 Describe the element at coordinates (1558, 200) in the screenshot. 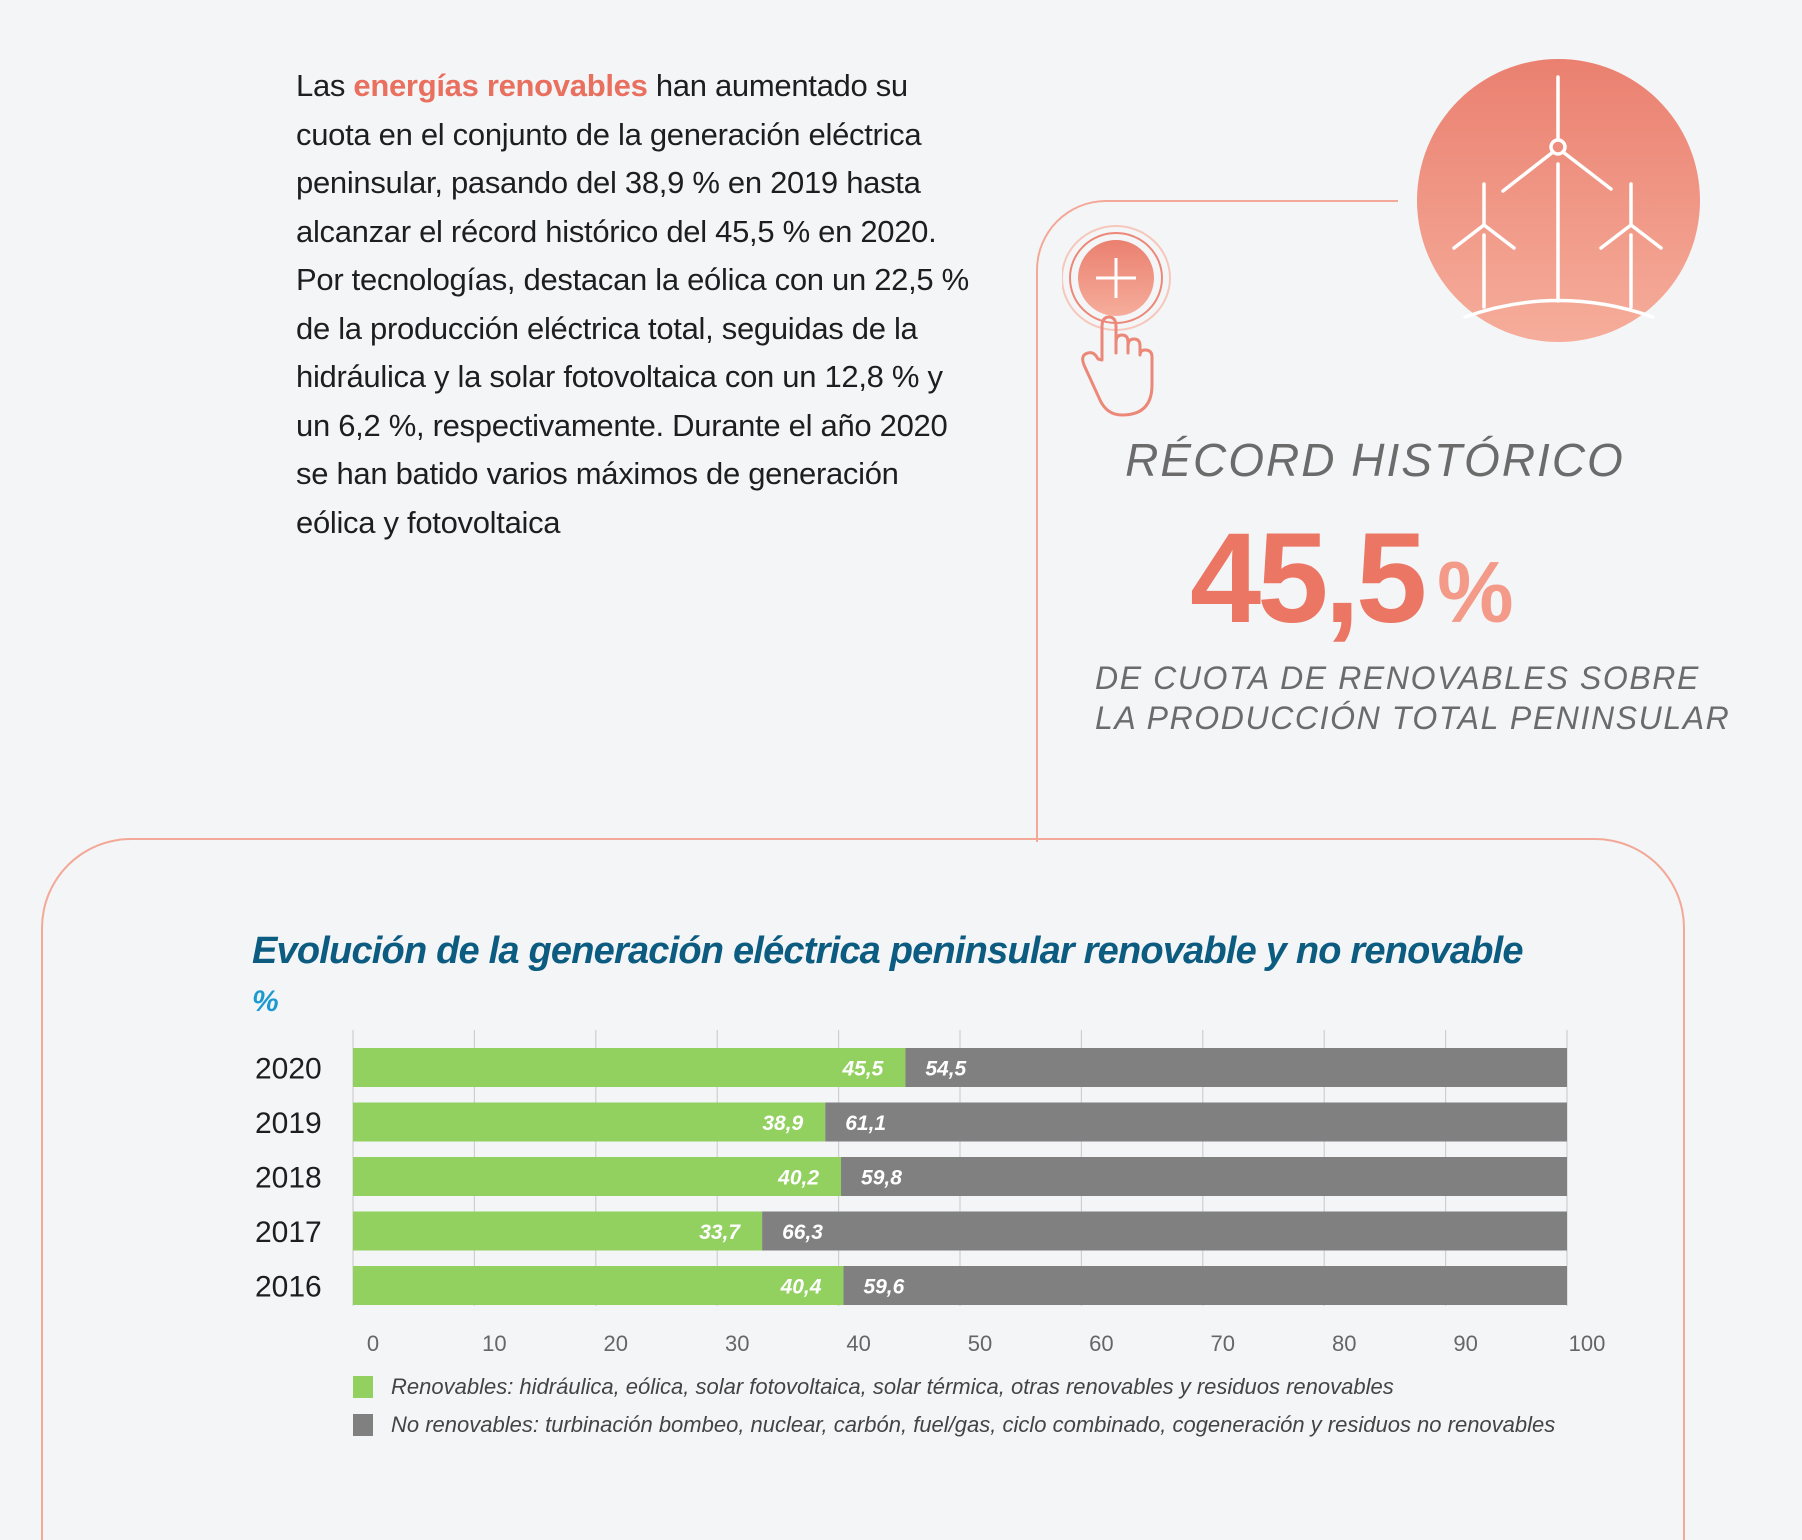

I see `wind-turbines-icon` at that location.